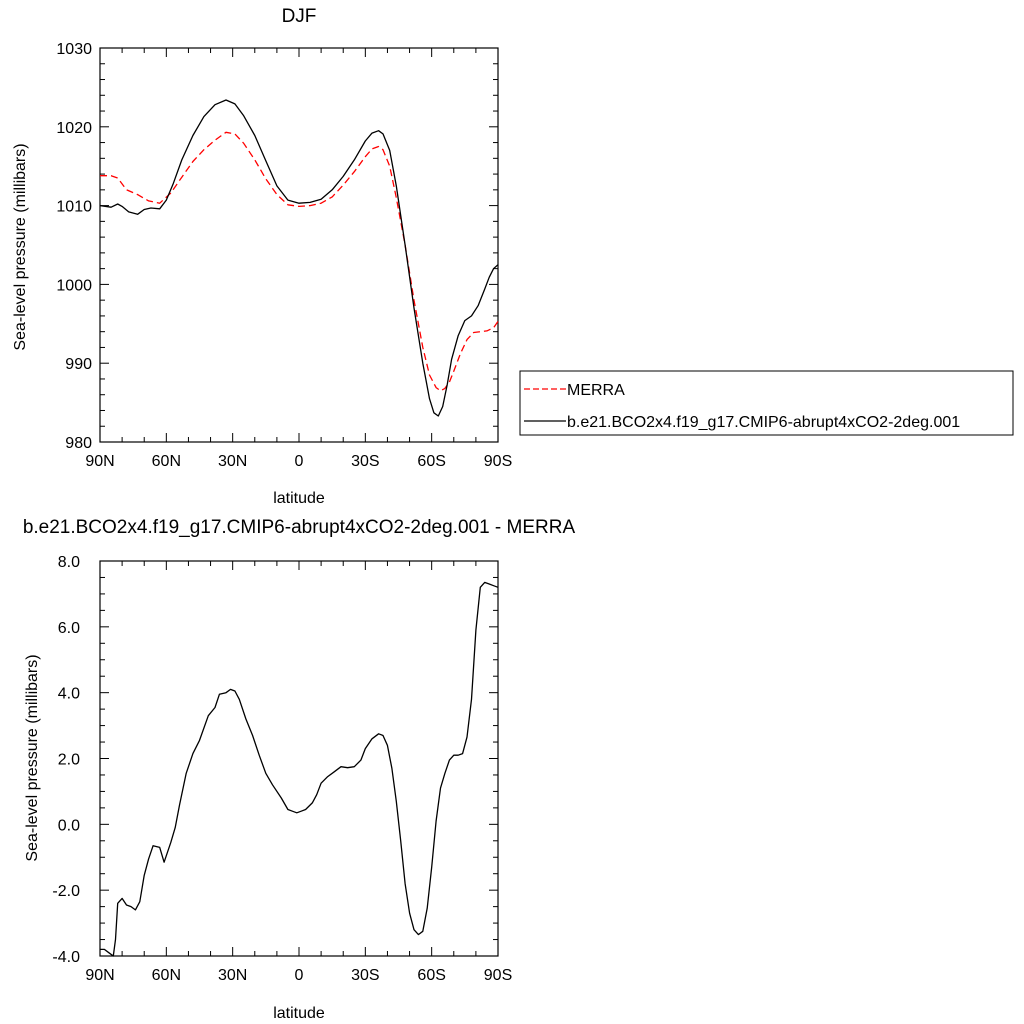 The image size is (1024, 1024). What do you see at coordinates (74, 128) in the screenshot?
I see `y-tick-label: 1020` at bounding box center [74, 128].